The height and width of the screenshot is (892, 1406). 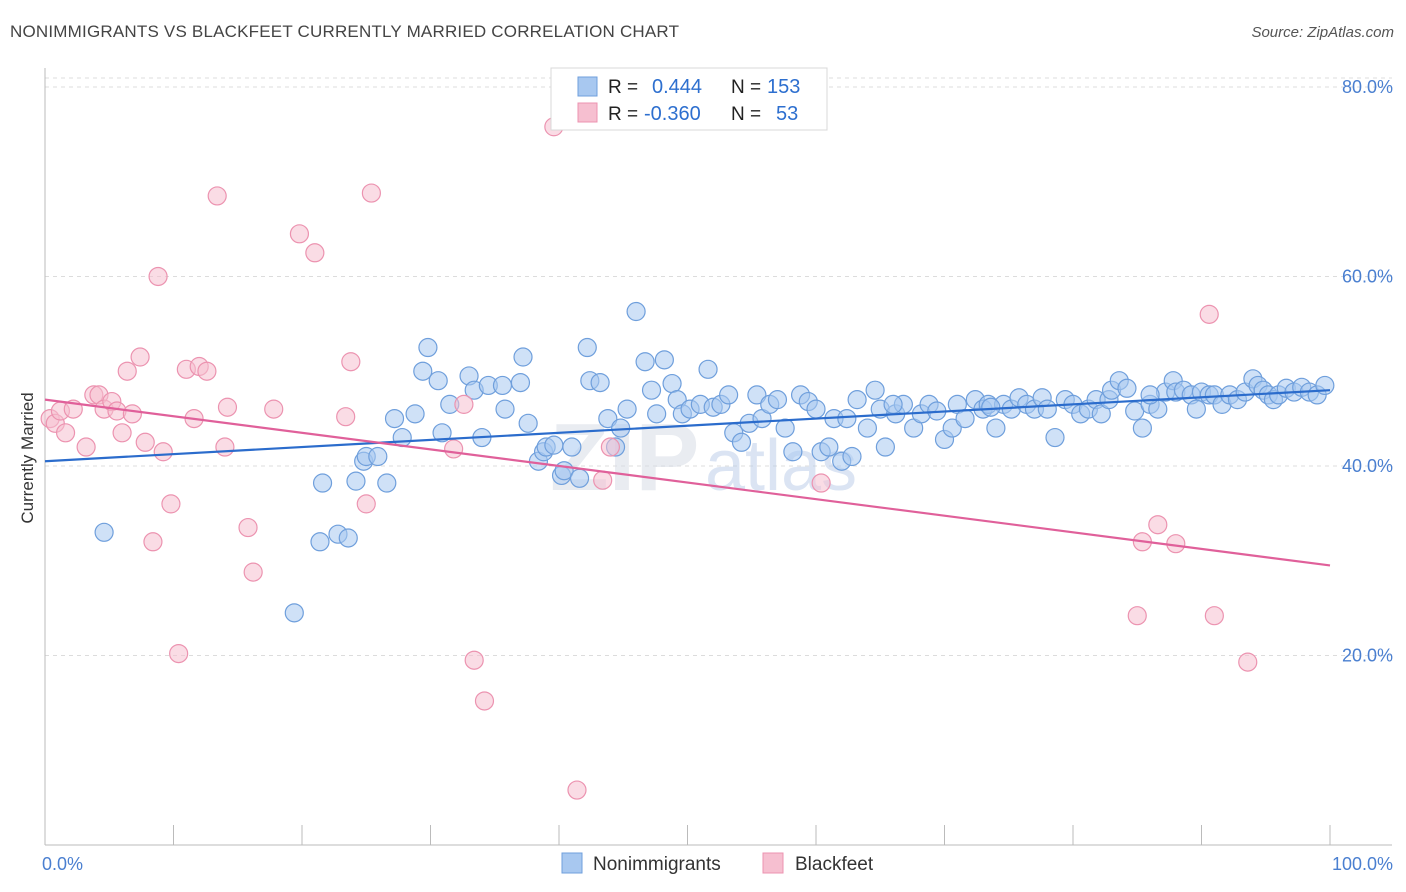 What do you see at coordinates (587, 112) in the screenshot?
I see `legend-swatch-blackfeet` at bounding box center [587, 112].